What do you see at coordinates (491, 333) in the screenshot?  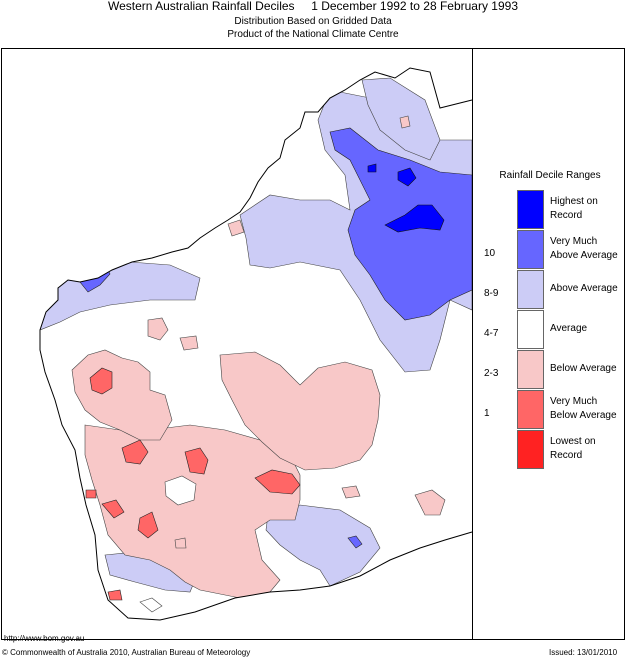 I see `legend-range: 4-7` at bounding box center [491, 333].